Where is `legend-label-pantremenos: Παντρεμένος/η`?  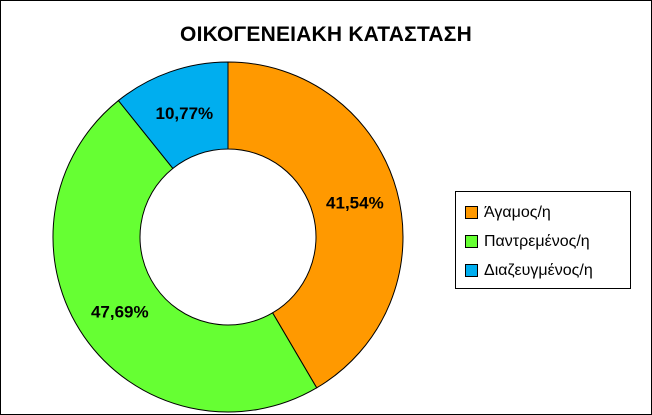 legend-label-pantremenos: Παντρεμένος/η is located at coordinates (537, 242).